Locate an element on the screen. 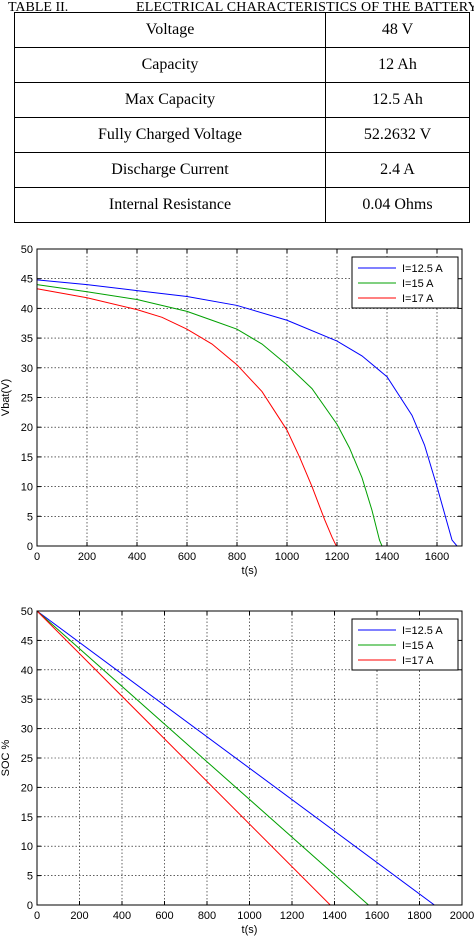 This screenshot has height=938, width=474. table-caption-number: TABLE II. is located at coordinates (38, 7).